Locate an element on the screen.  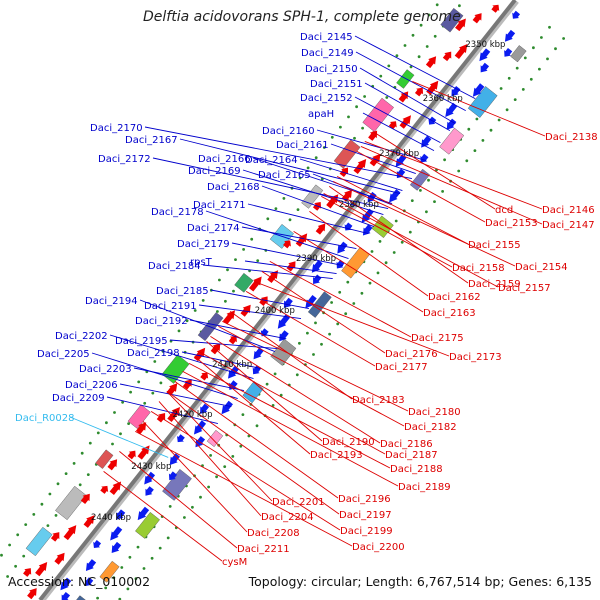
forward-gene-label: Daci_2194 is located at coordinates (111, 301).